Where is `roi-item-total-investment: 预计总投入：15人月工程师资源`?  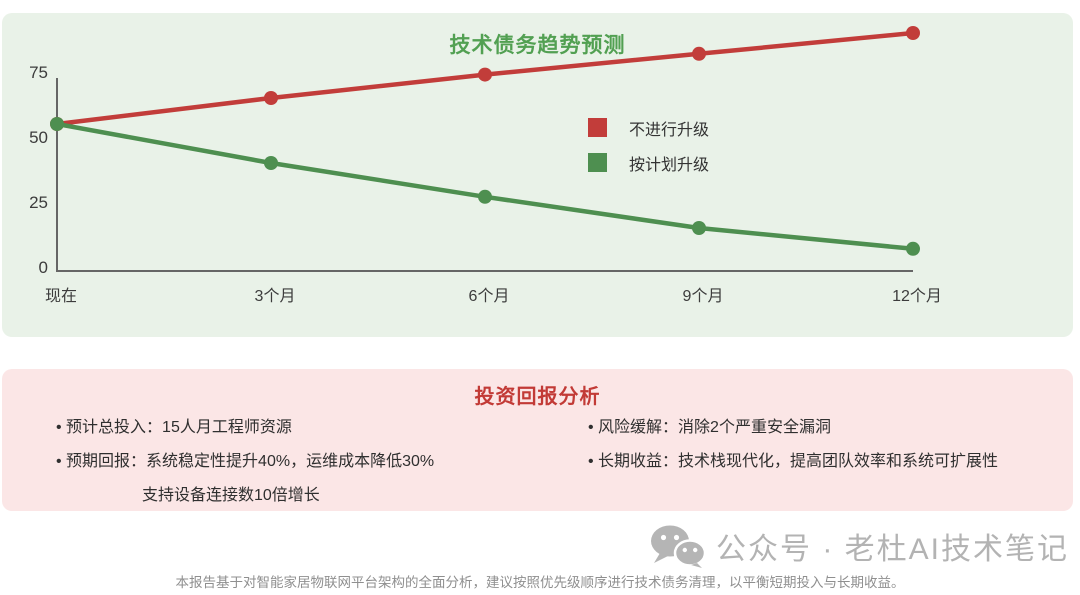
roi-item-total-investment: 预计总投入：15人月工程师资源 is located at coordinates (322, 428).